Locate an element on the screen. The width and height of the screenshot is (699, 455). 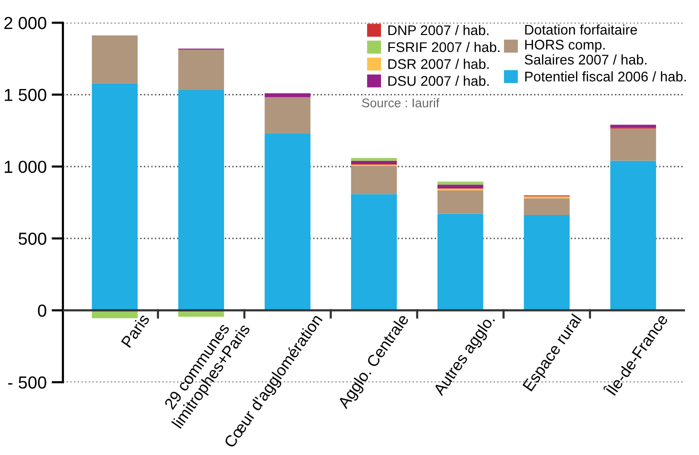
y-tick-label: - 500 is located at coordinates (27, 382).